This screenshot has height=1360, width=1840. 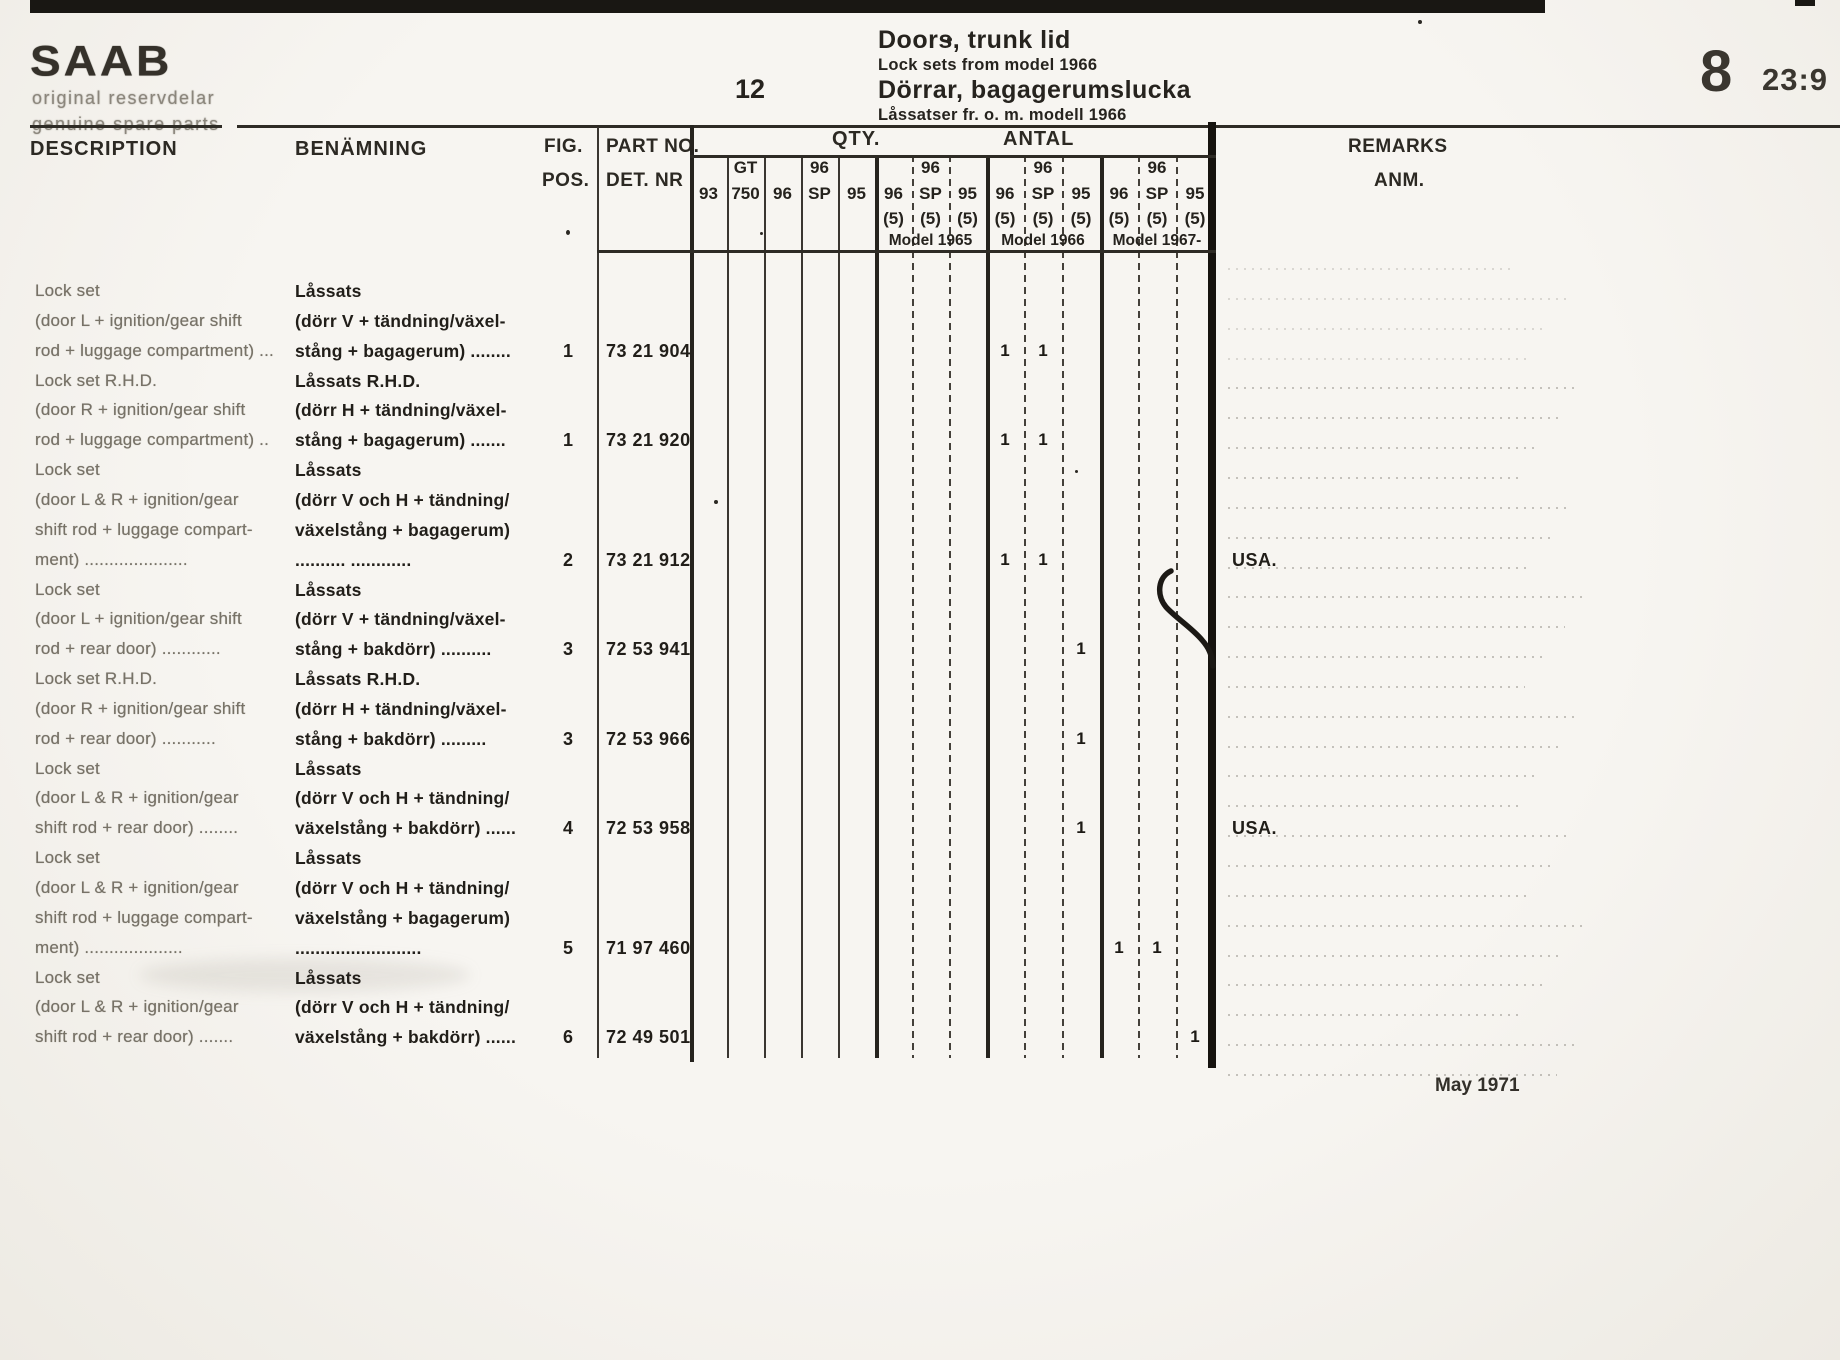 What do you see at coordinates (152, 440) in the screenshot?
I see `description-line: rod + luggage compartment) ..` at bounding box center [152, 440].